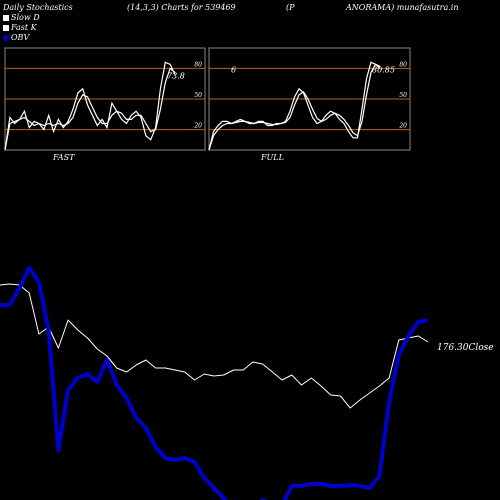 The image size is (500, 500). Describe the element at coordinates (63, 157) in the screenshot. I see `fast-panel-title: FAST` at that location.